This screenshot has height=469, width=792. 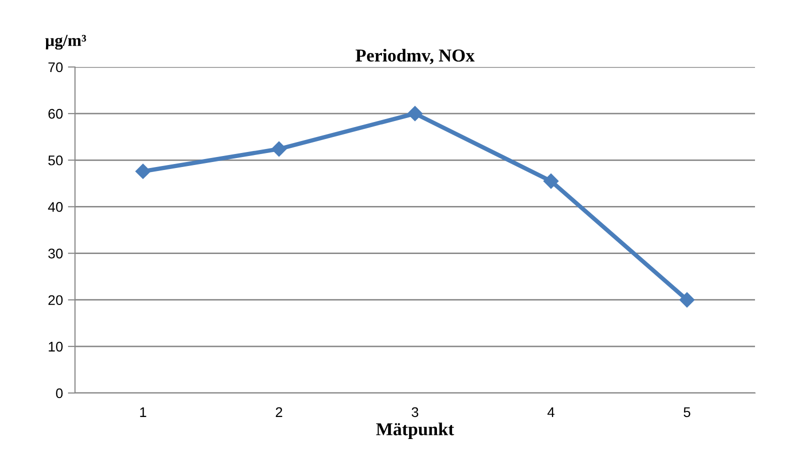 What do you see at coordinates (55, 67) in the screenshot?
I see `y-tick-label: 70` at bounding box center [55, 67].